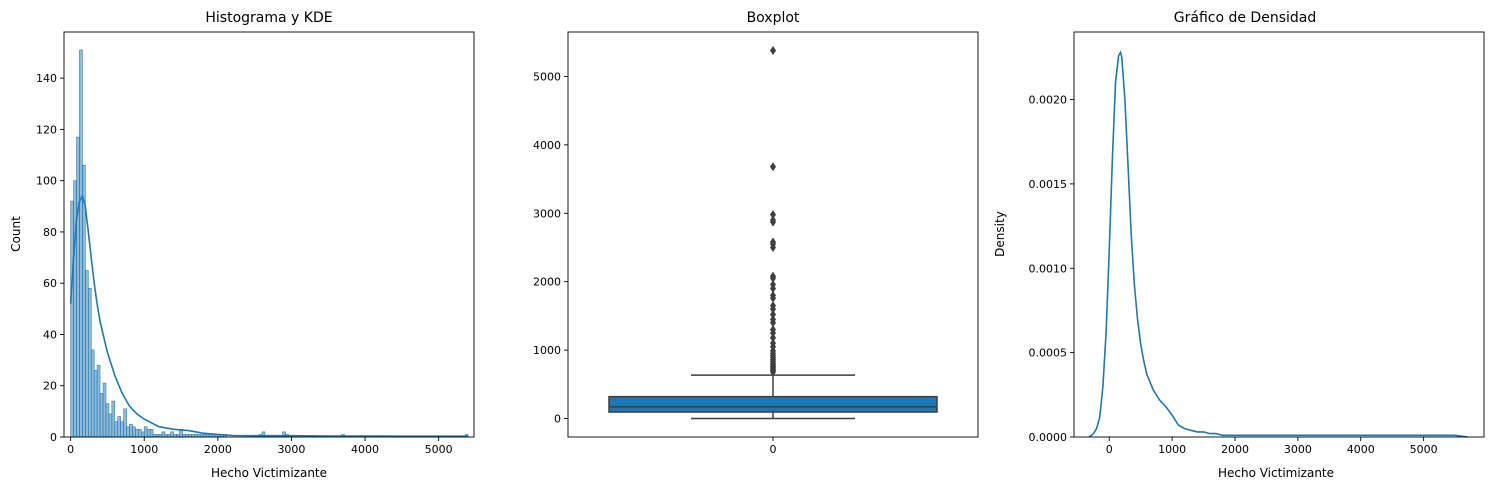  I want to click on y-tick-label: 0.0015, so click(1048, 184).